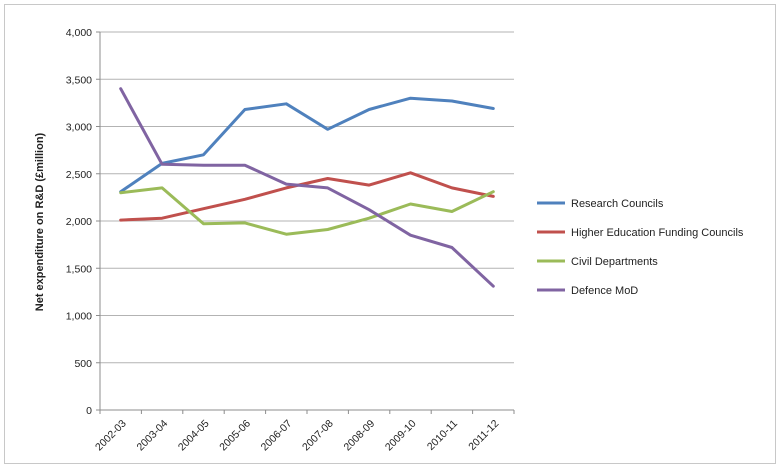 Image resolution: width=782 pixels, height=468 pixels. Describe the element at coordinates (40, 221) in the screenshot. I see `y-axis-title: Net expenditure on R&D (£million)` at that location.